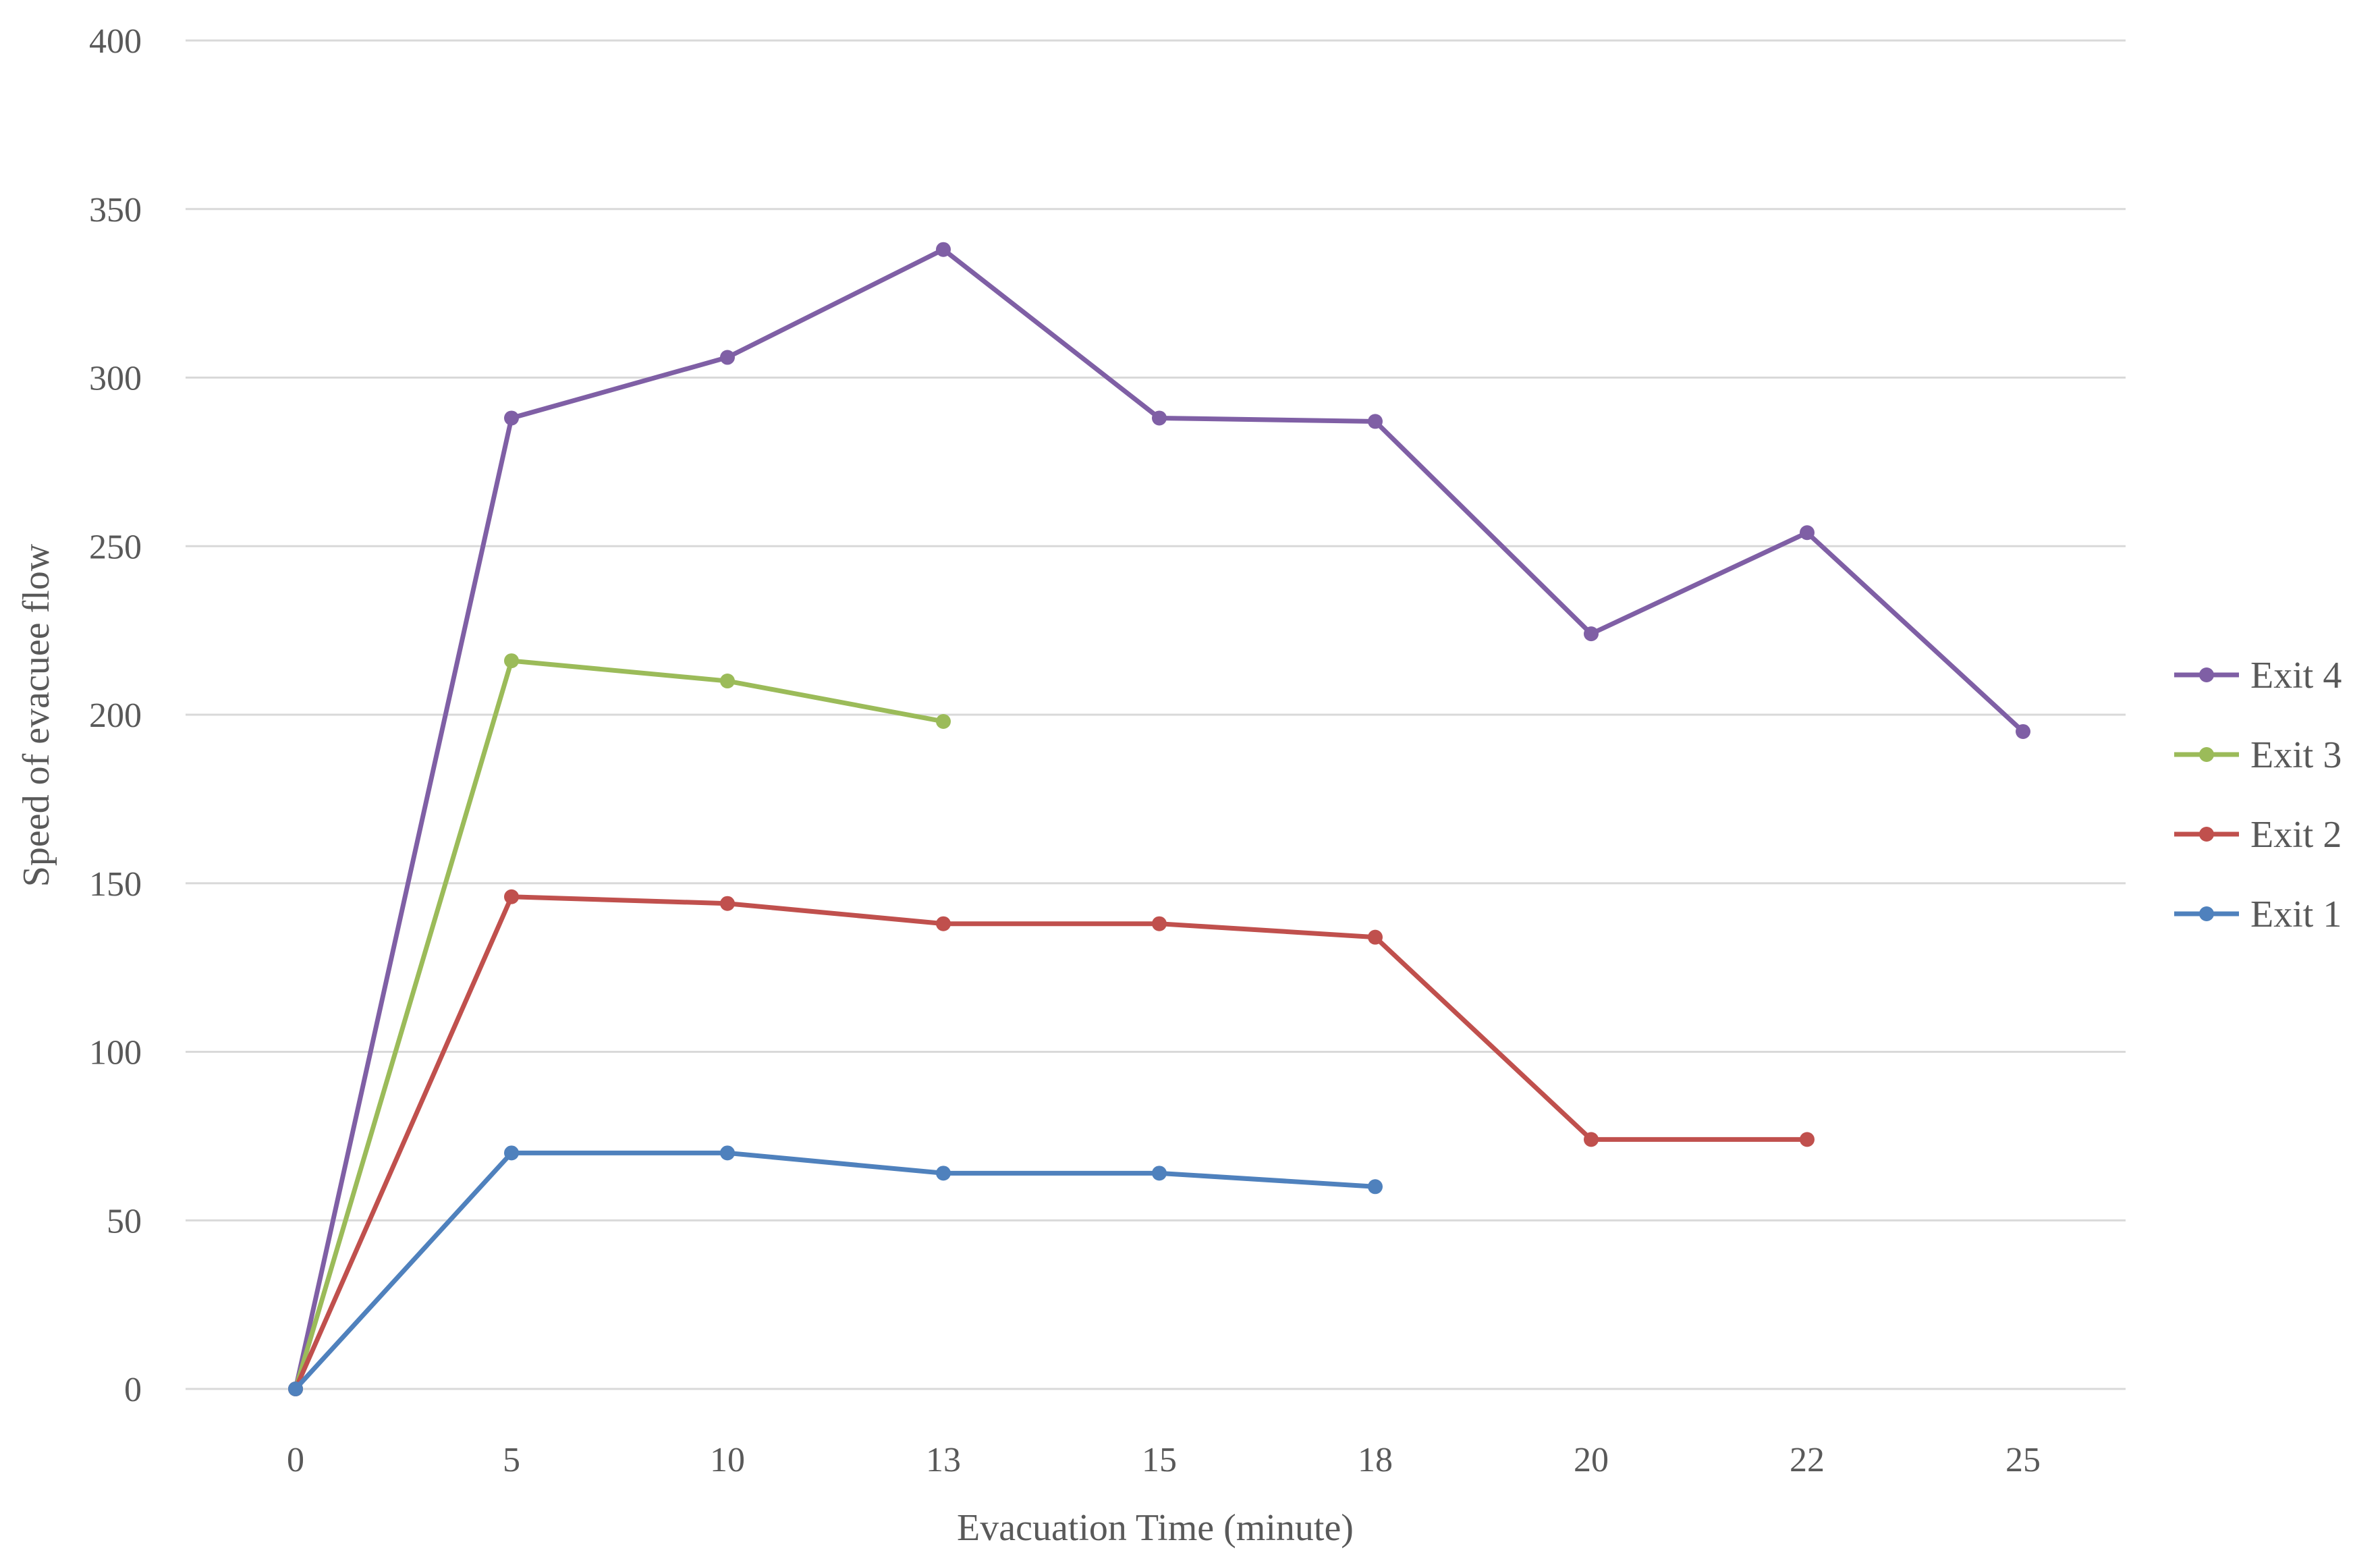 This screenshot has width=2380, height=1559. What do you see at coordinates (295, 1460) in the screenshot?
I see `x-tick-label: 0` at bounding box center [295, 1460].